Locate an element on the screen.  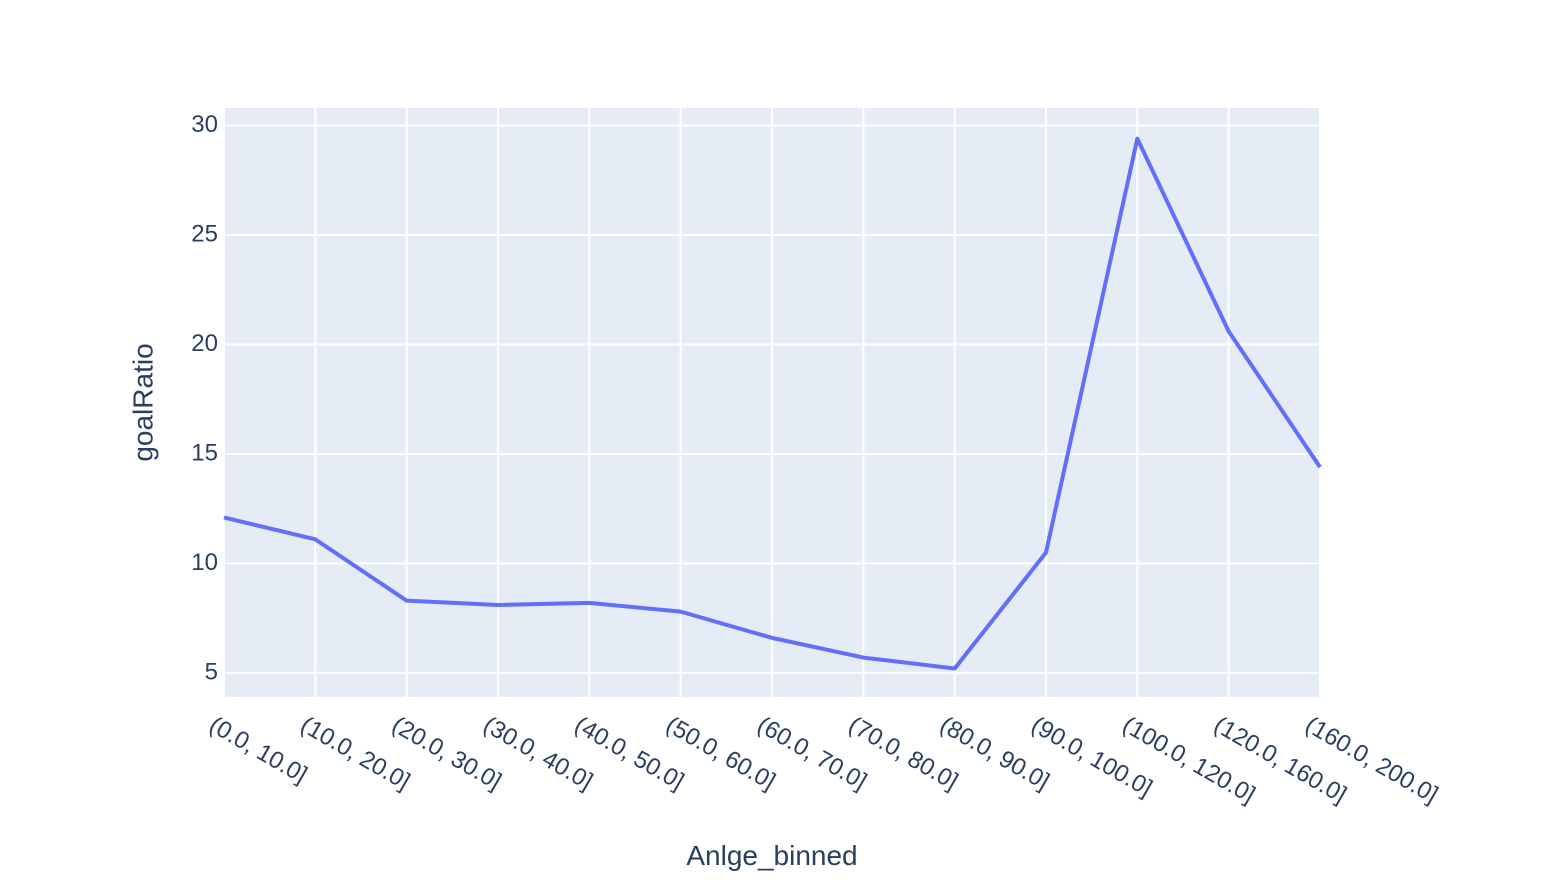
y-tick-label: 10 is located at coordinates (204, 562).